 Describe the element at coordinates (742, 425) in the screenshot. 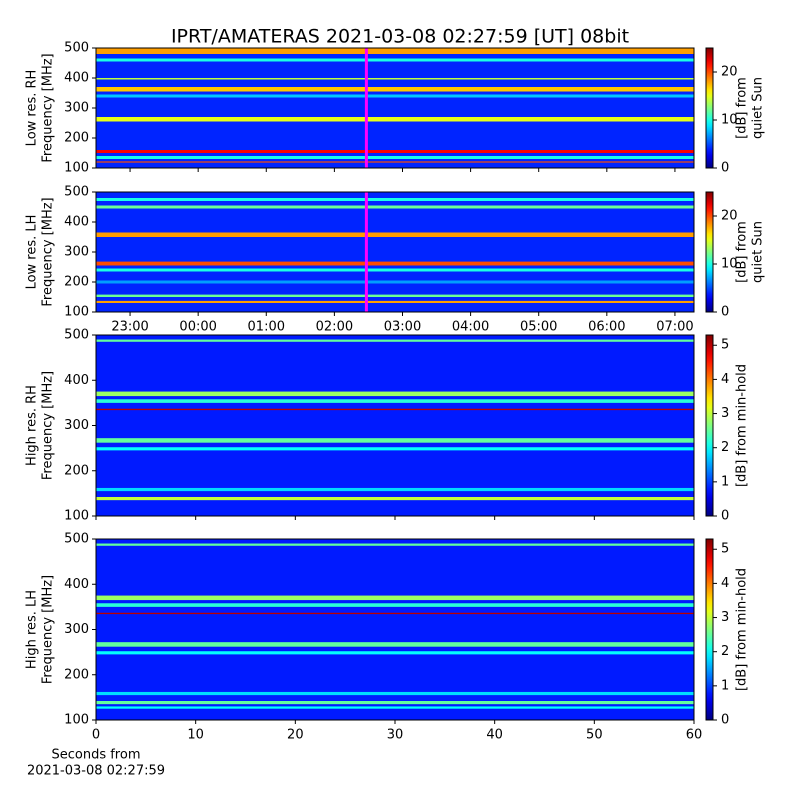

I see `colorbar-label: [dB] from min-hold` at that location.